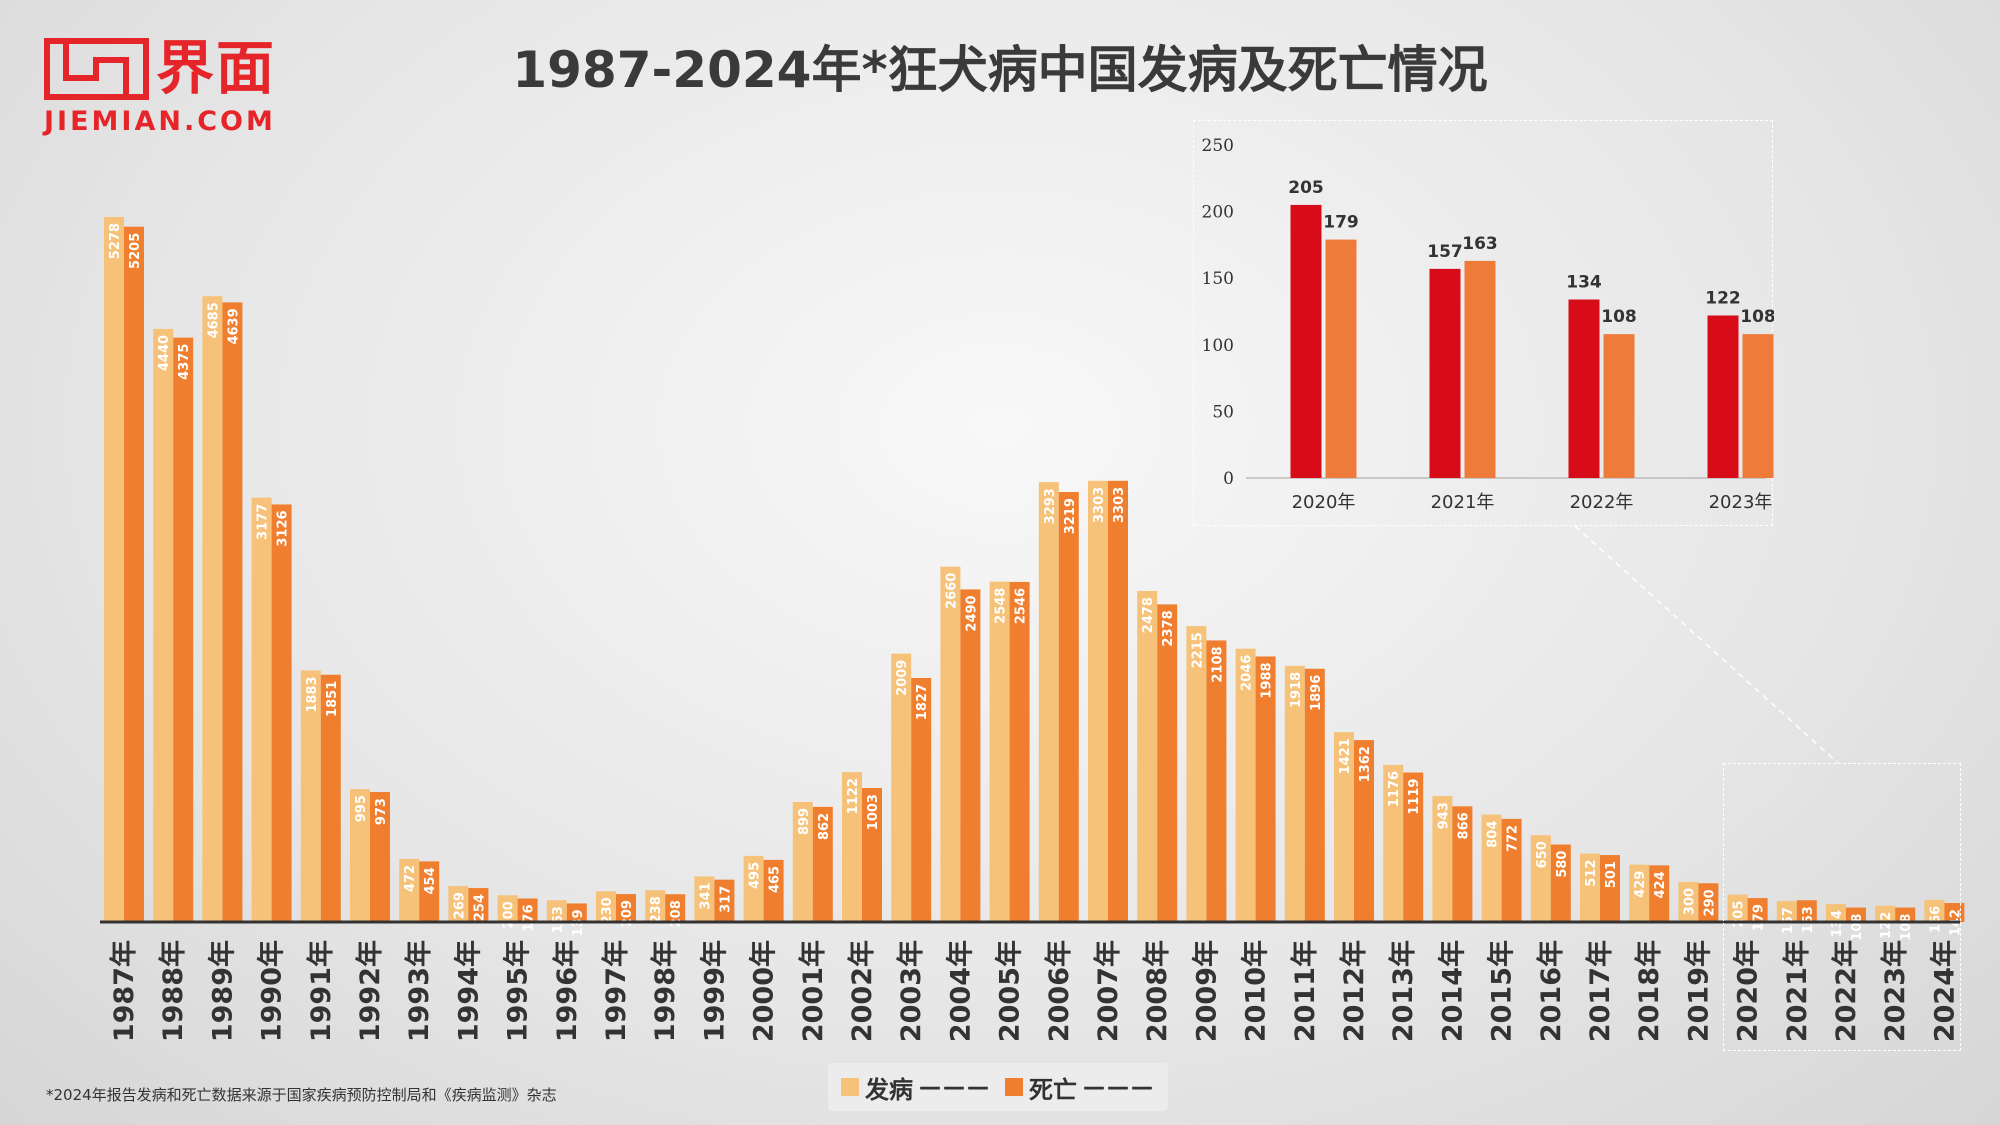  What do you see at coordinates (135, 251) in the screenshot?
I see `data-label-deaths: 5205` at bounding box center [135, 251].